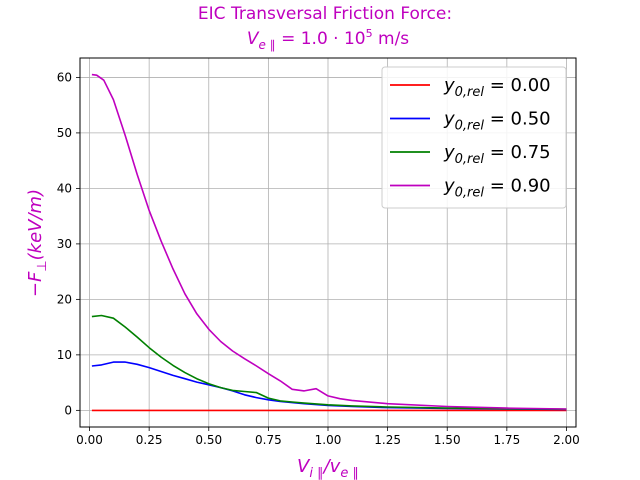 The width and height of the screenshot is (640, 480). I want to click on y-axis-label: −F⊥(keV/m), so click(37, 243).